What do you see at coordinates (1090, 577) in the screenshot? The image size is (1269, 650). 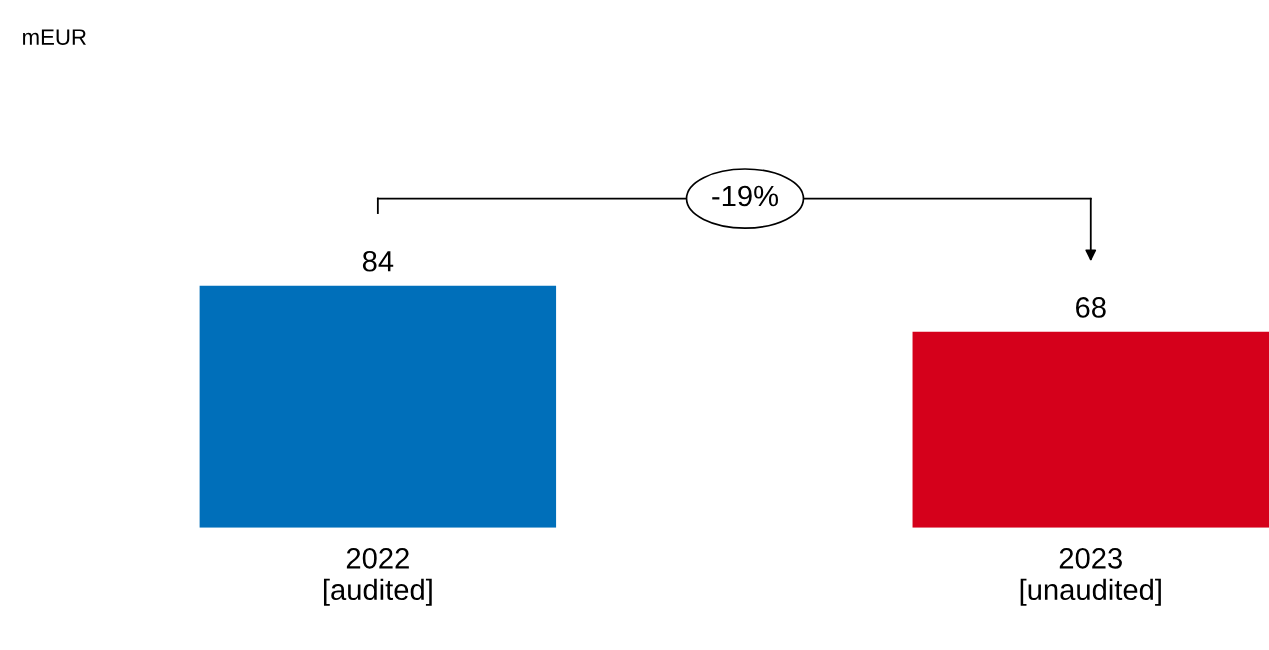 I see `x-tick-label: 2023 [unaudited]` at bounding box center [1090, 577].